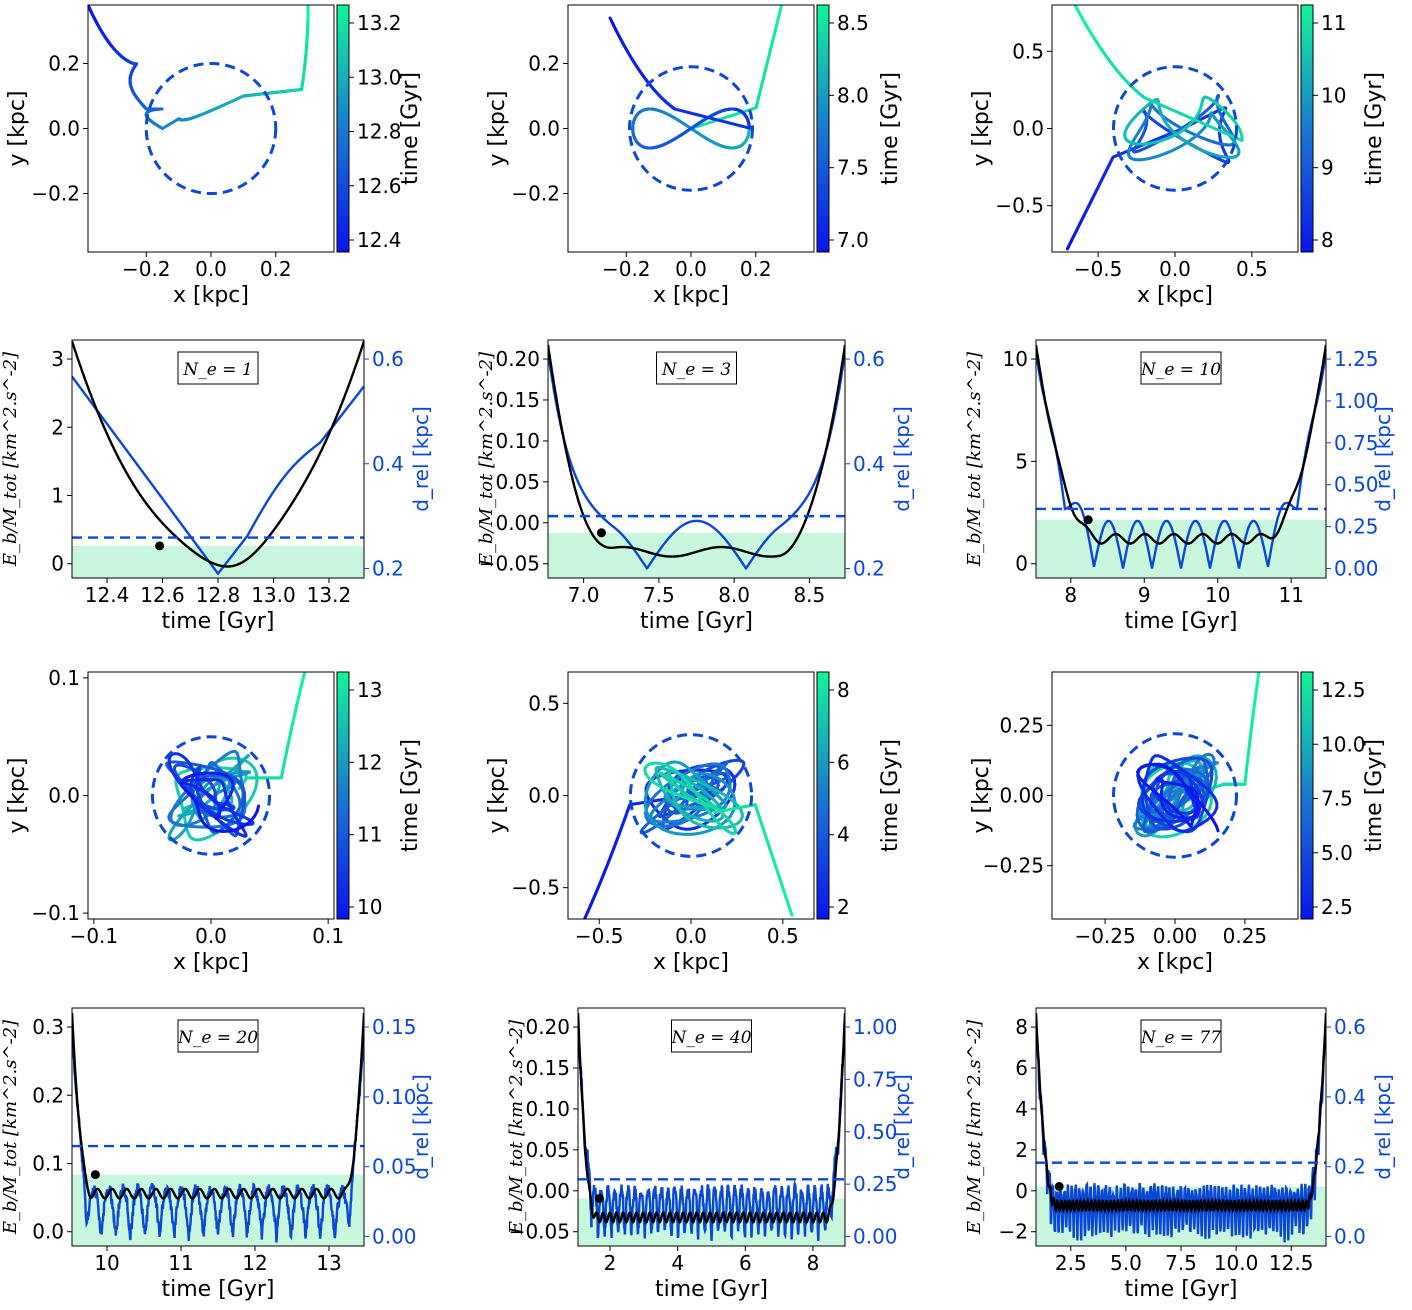 The height and width of the screenshot is (1310, 1412). What do you see at coordinates (218, 595) in the screenshot?
I see `x-tick-label: 12.8` at bounding box center [218, 595].